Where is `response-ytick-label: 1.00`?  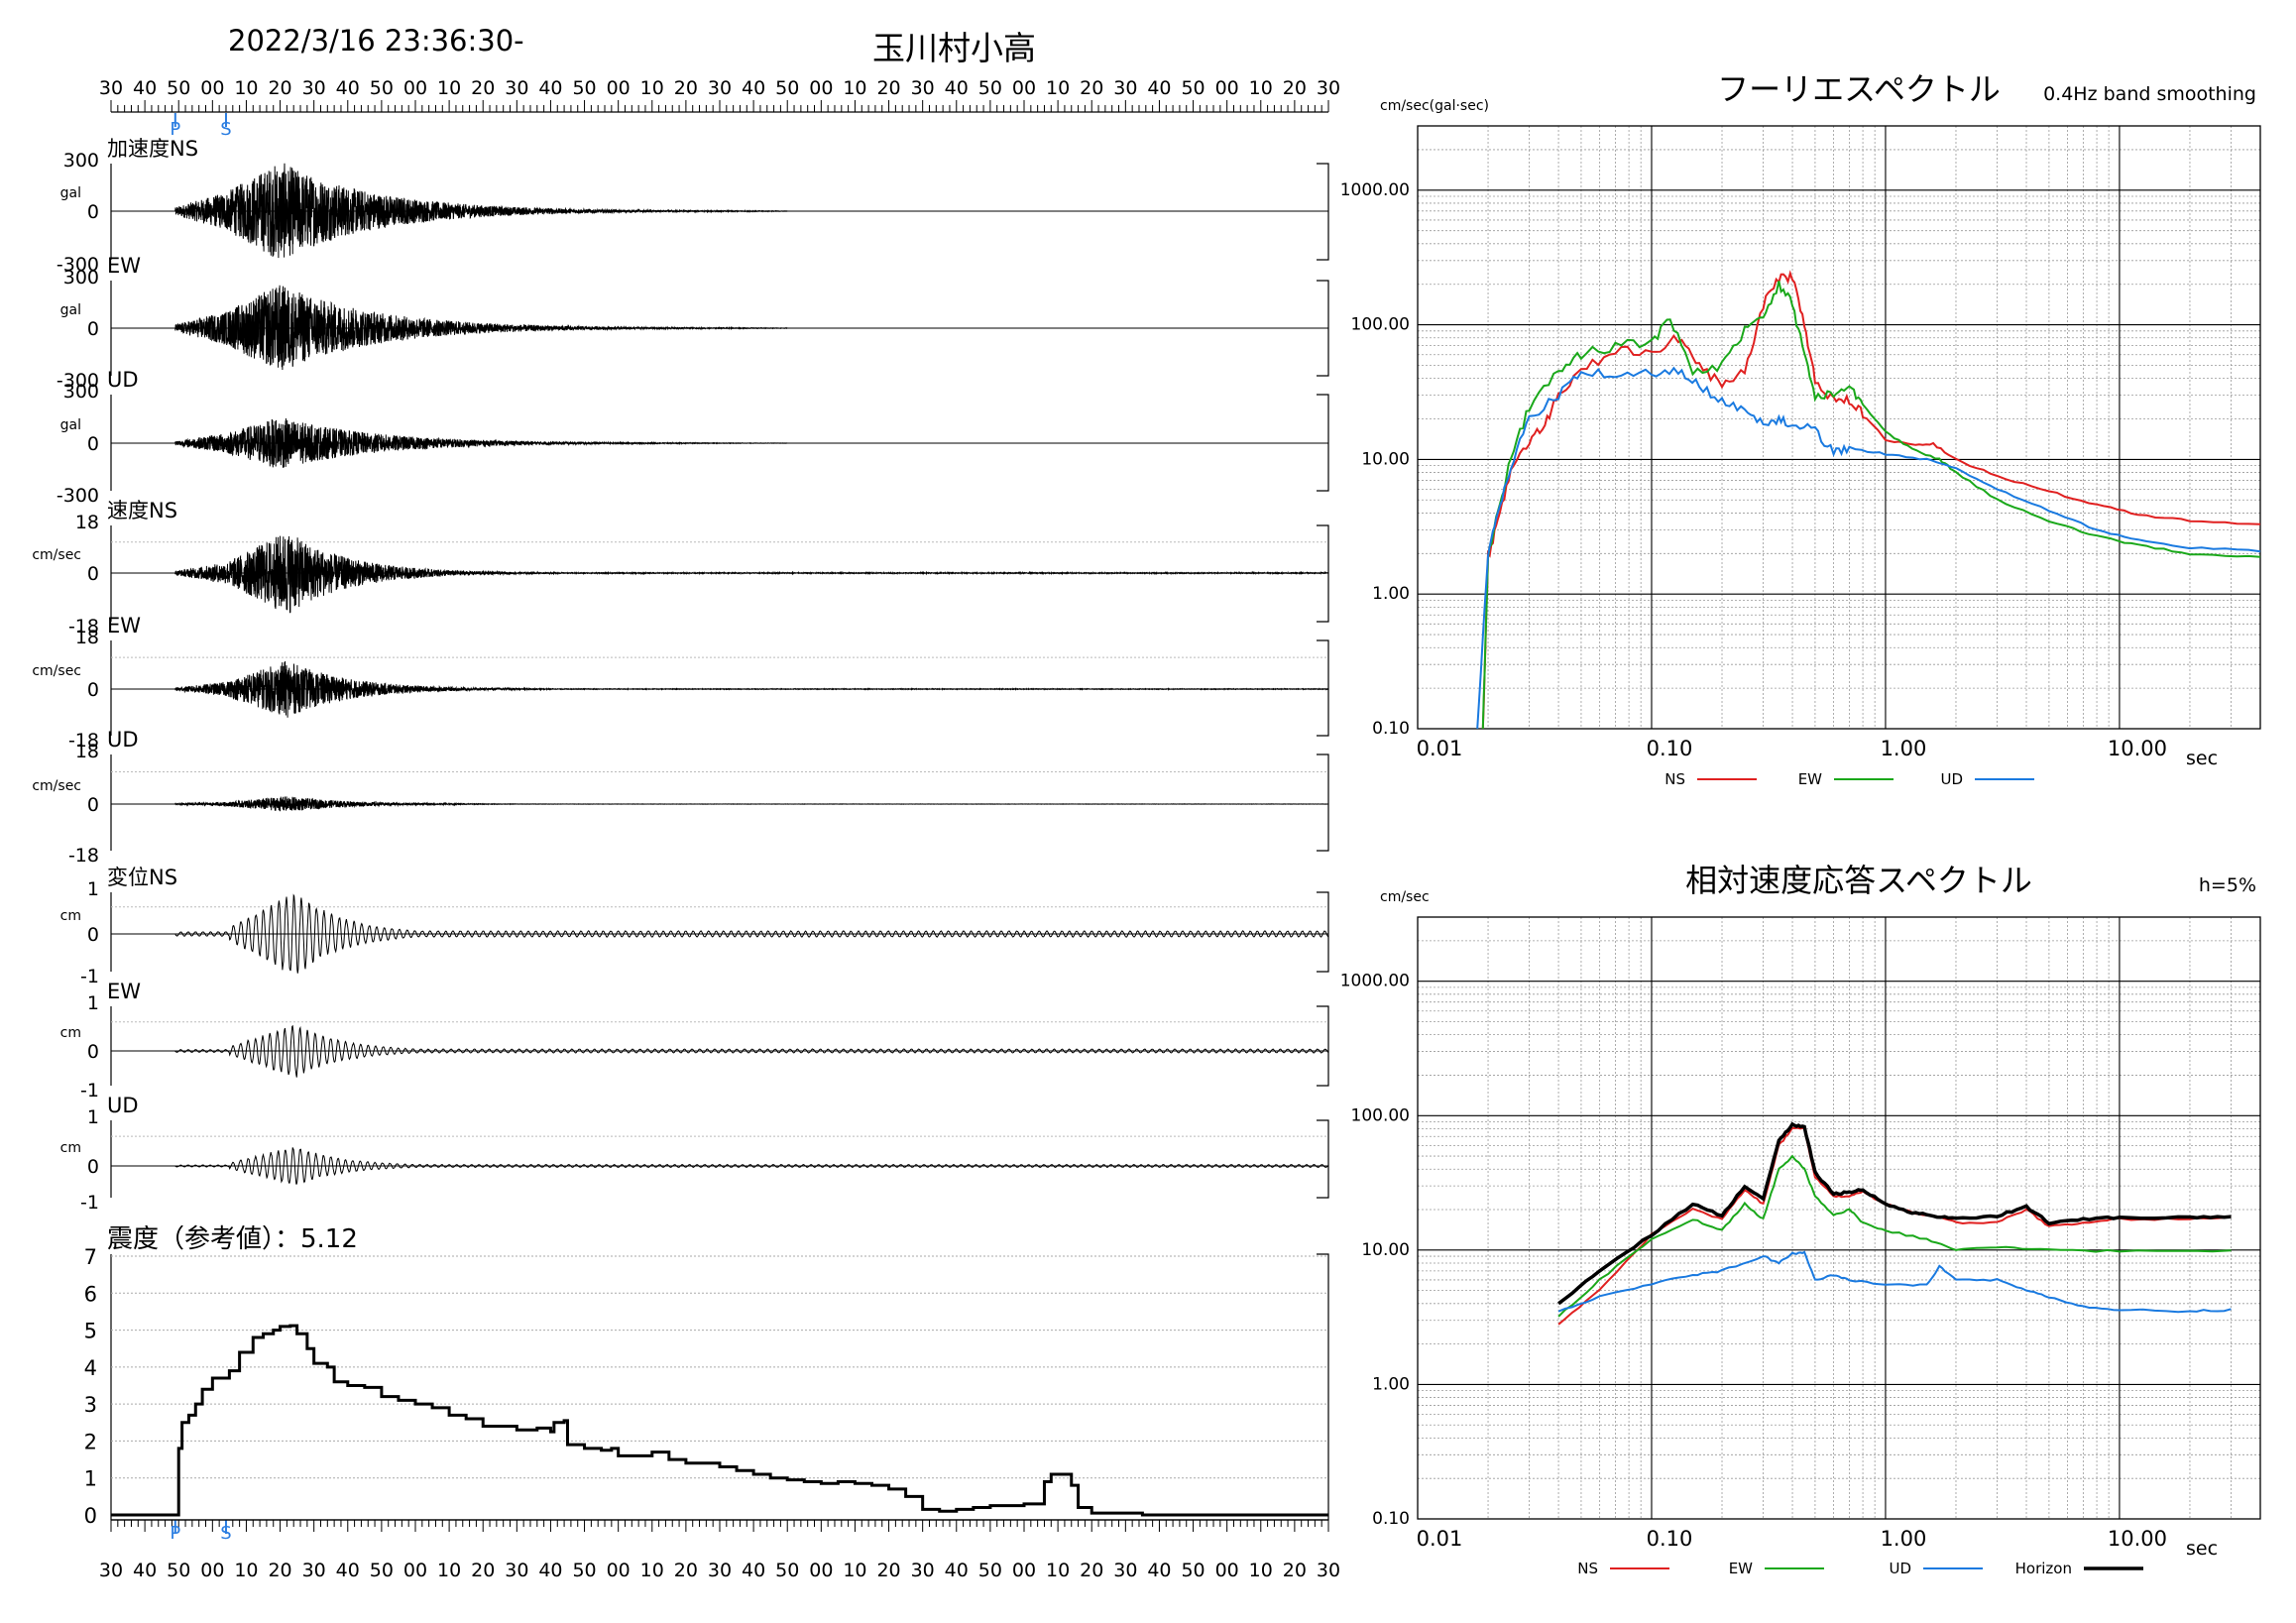 response-ytick-label: 1.00 is located at coordinates (1391, 1384).